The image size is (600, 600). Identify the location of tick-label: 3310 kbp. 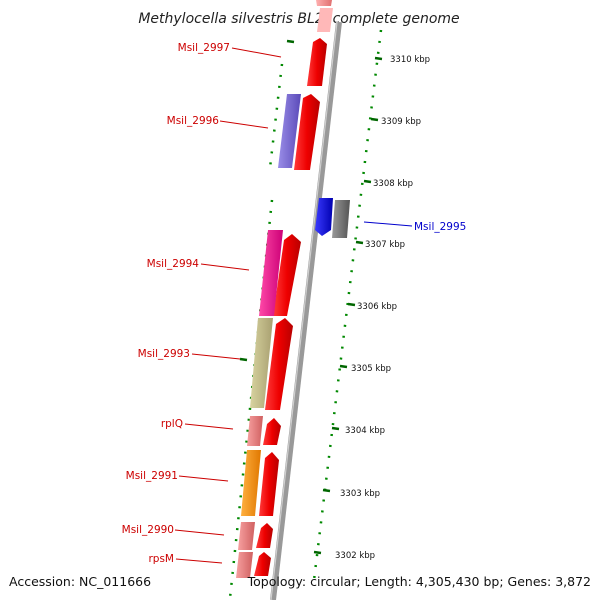
(410, 60).